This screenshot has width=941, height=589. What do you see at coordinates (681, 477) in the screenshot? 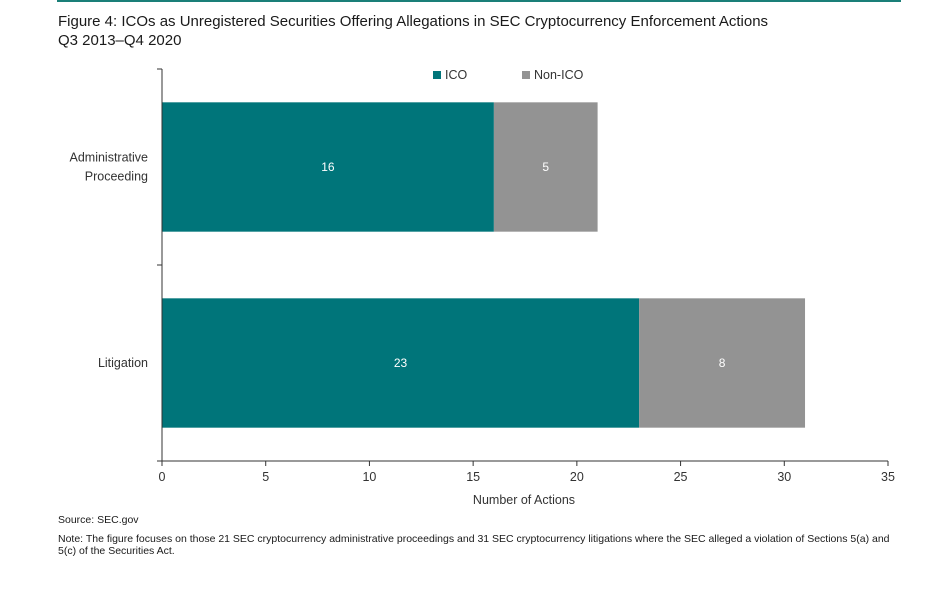
I see `x-tick-label: 25` at bounding box center [681, 477].